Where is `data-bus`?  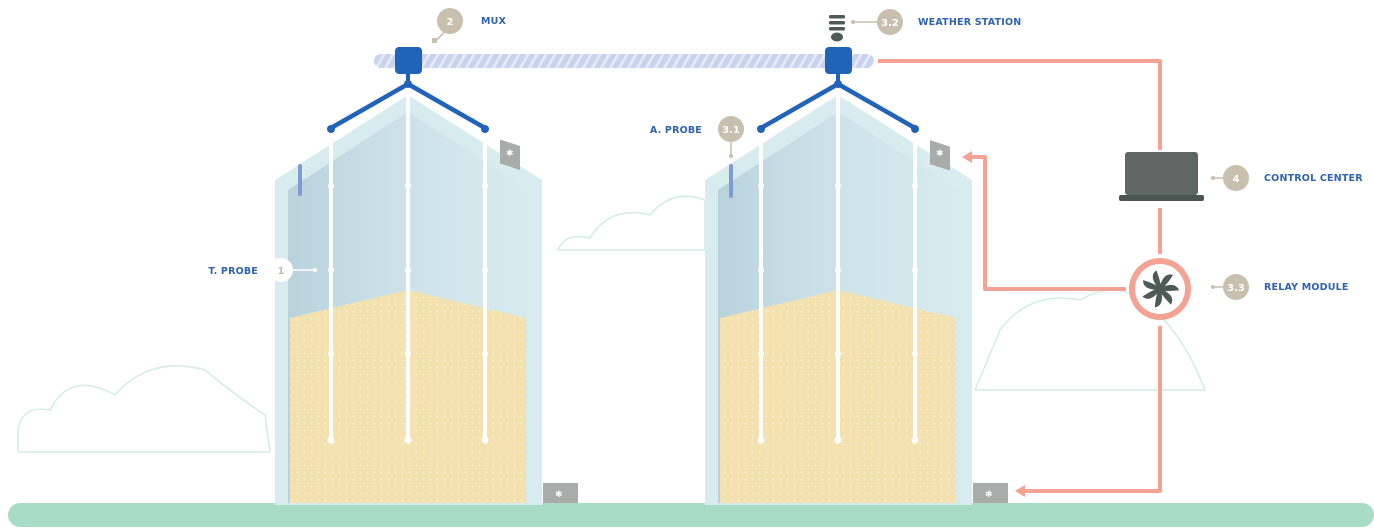 data-bus is located at coordinates (624, 61).